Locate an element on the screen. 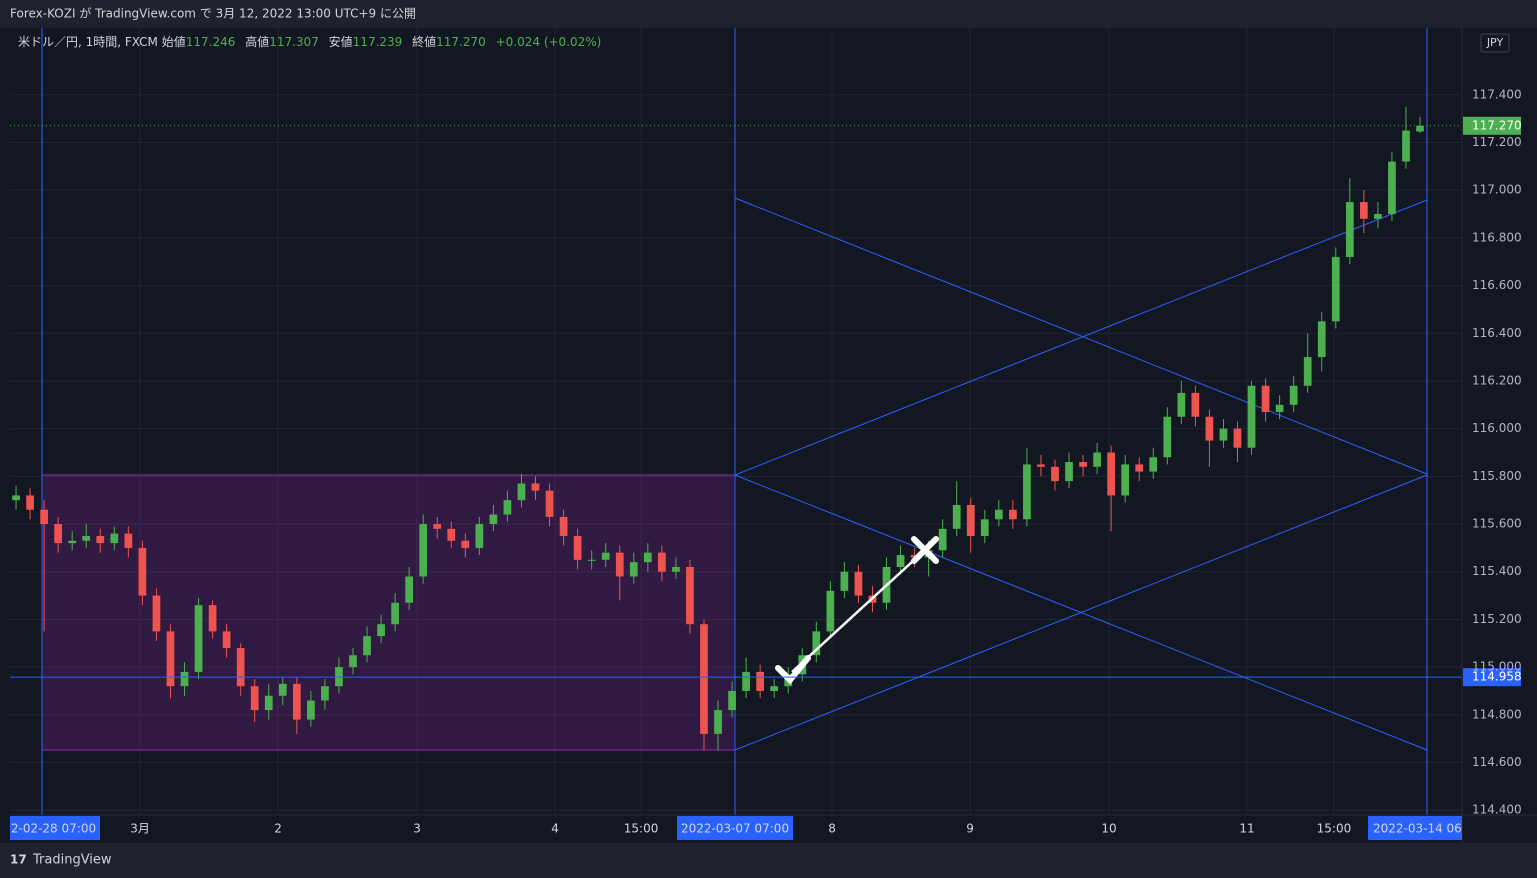 This screenshot has width=1537, height=878. arrow-line is located at coordinates (858, 611).